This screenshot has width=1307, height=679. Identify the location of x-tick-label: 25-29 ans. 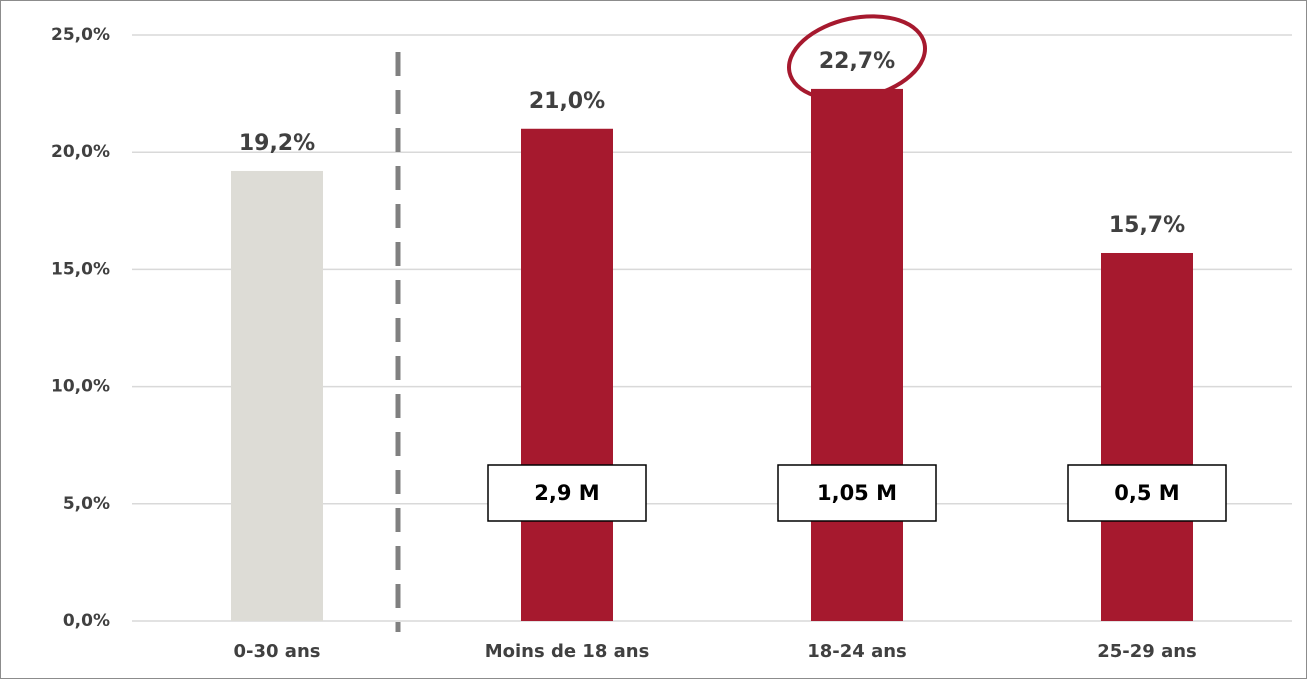
(1147, 651).